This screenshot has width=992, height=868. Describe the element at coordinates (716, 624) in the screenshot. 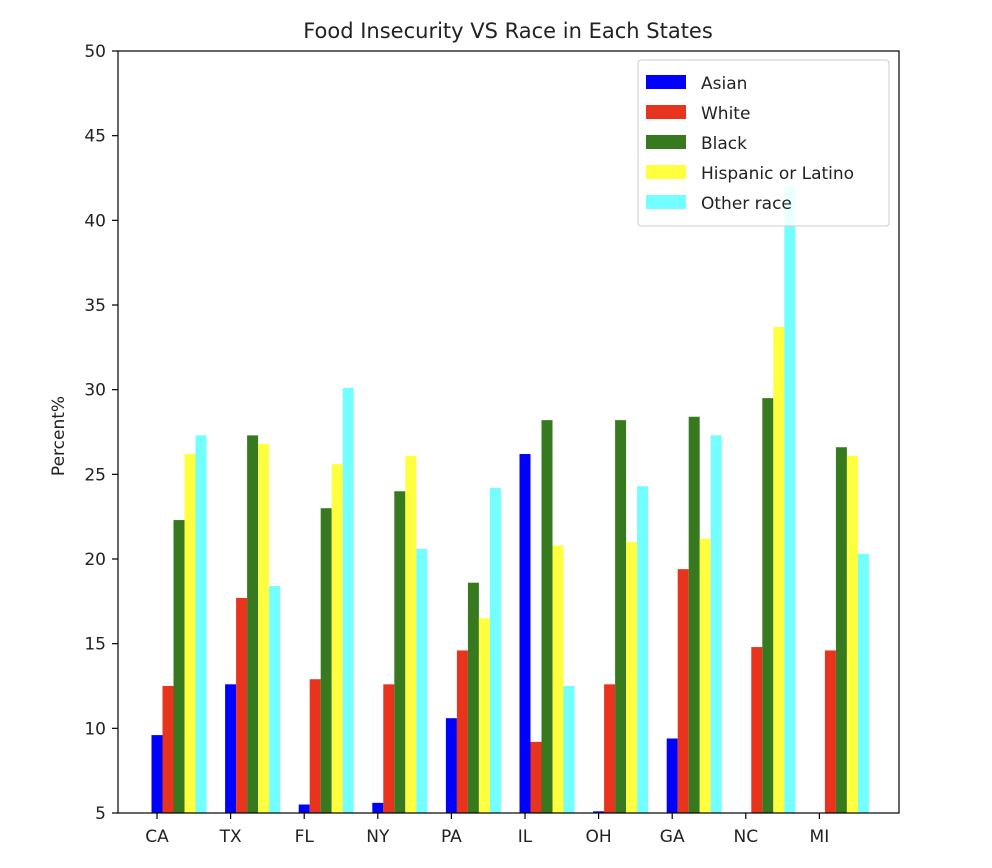

I see `bar-other-race-ga` at that location.